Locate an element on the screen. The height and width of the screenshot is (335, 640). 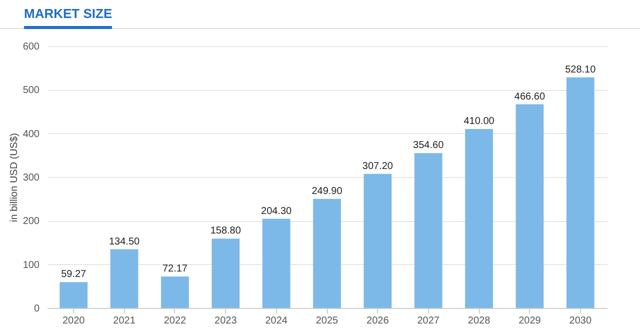
y-tick-label: 0 is located at coordinates (37, 309).